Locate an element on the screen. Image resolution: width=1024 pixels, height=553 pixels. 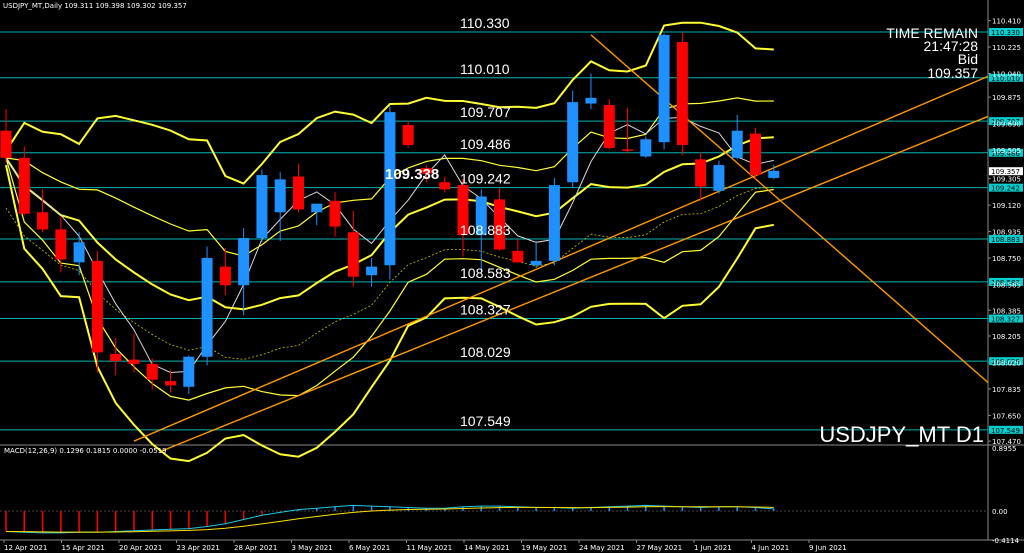
time-tick-label: 14 May 2021 is located at coordinates (487, 548).